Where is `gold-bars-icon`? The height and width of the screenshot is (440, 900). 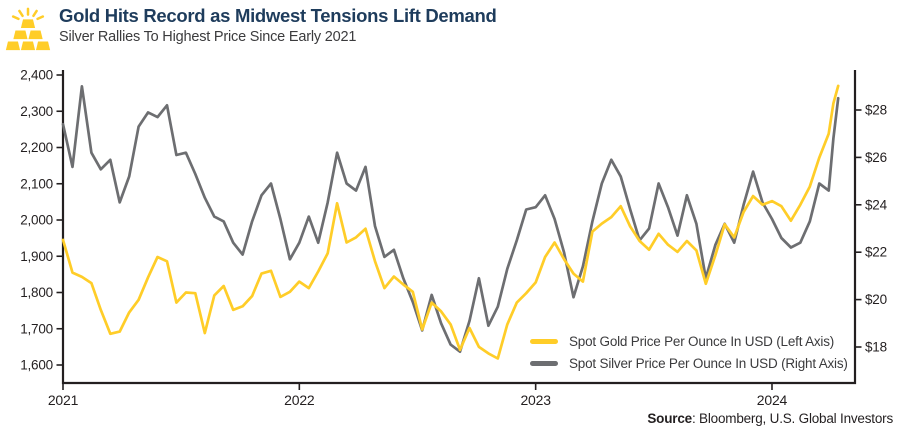 gold-bars-icon is located at coordinates (28, 29).